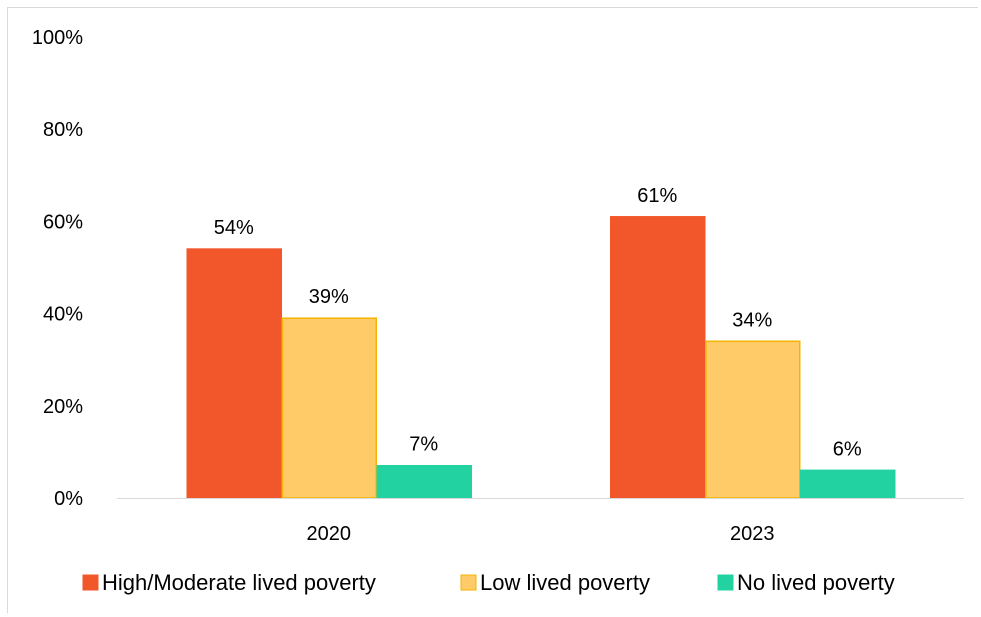 This screenshot has width=981, height=617. Describe the element at coordinates (234, 228) in the screenshot. I see `data-label: 54%` at that location.